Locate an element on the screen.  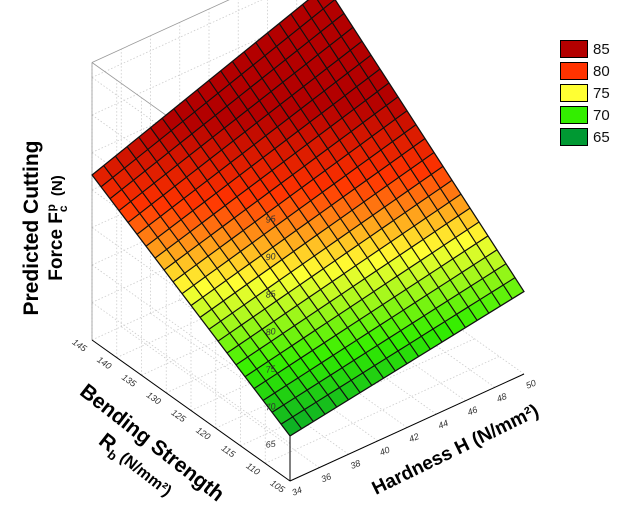
y-tick-label: 125 is located at coordinates (179, 415).